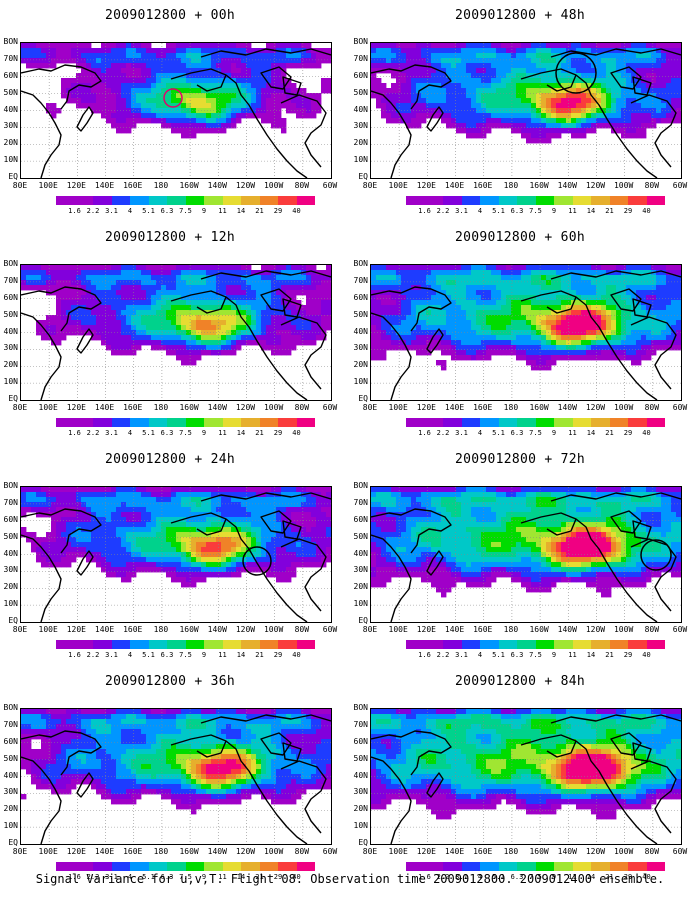  I want to click on y-tick-label: 10N, so click(360, 160).